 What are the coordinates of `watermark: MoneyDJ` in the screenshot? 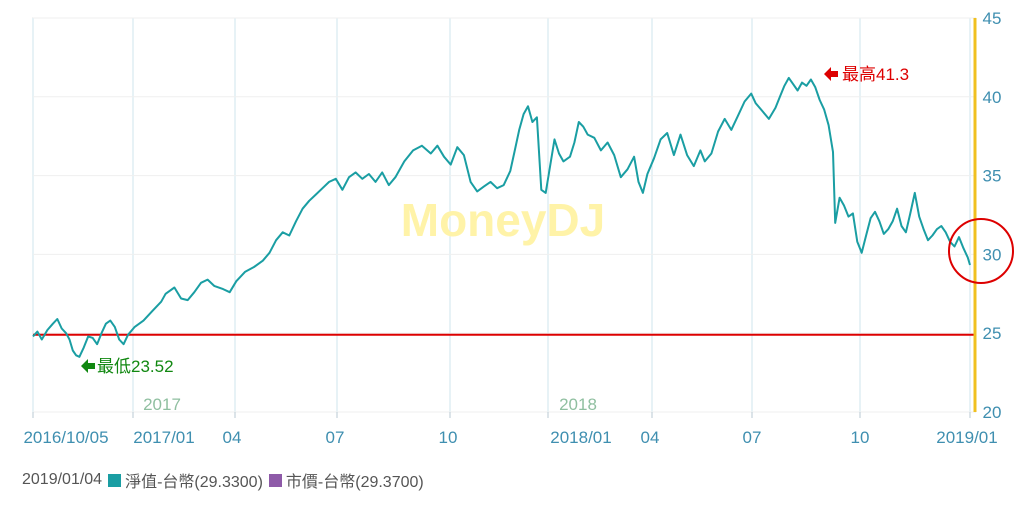 It's located at (503, 220).